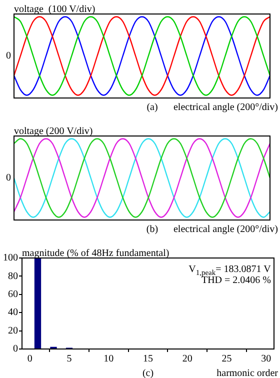 The image size is (280, 378). I want to click on x-axis-title: harmonic order, so click(247, 373).